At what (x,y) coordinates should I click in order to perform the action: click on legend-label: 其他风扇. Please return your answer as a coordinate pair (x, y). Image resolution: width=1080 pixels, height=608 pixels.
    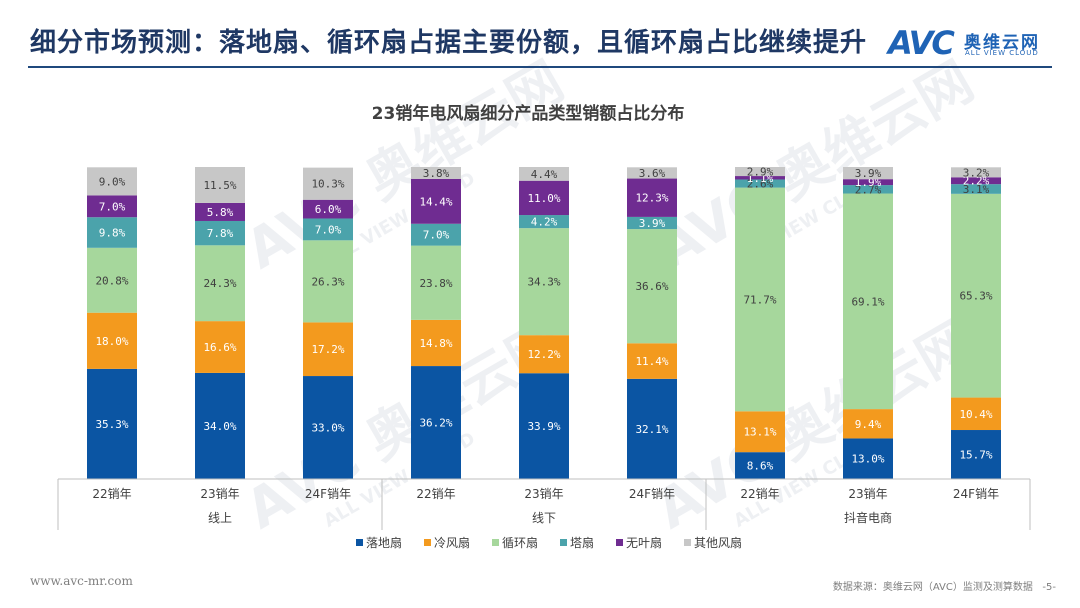
    Looking at the image, I should click on (718, 542).